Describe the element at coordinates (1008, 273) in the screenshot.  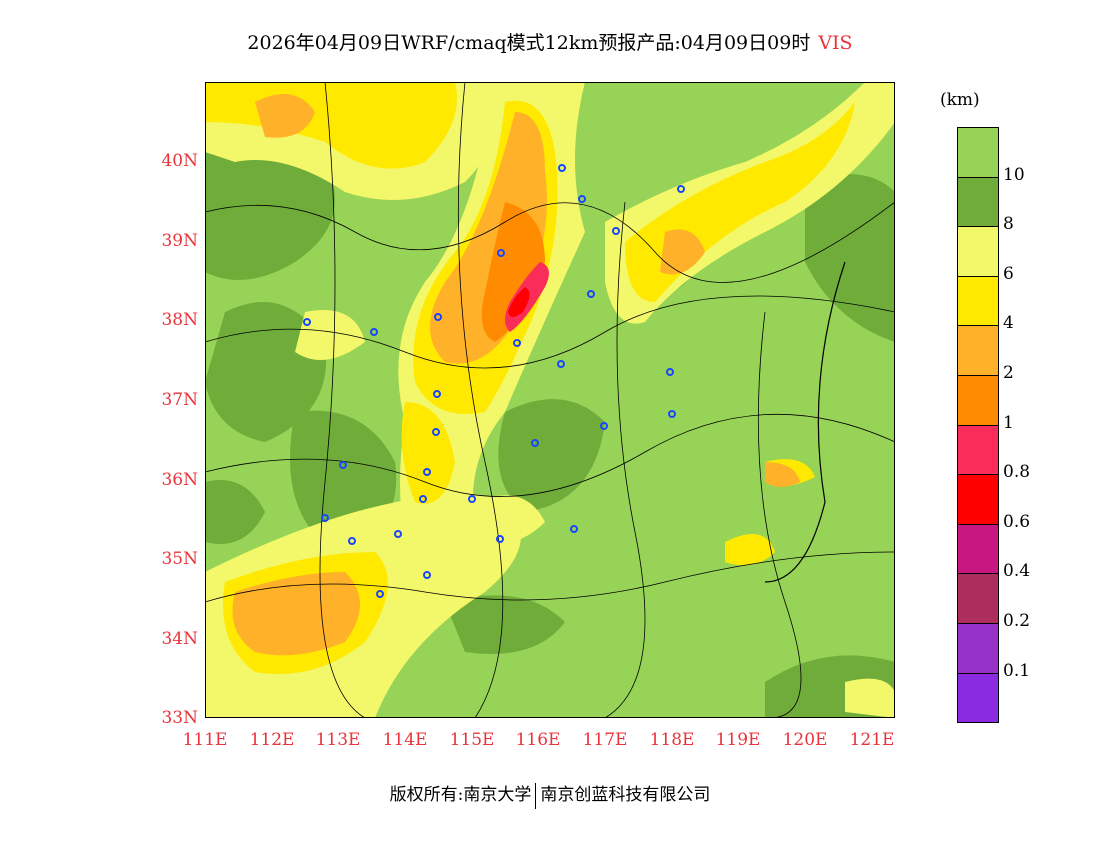
I see `colorbar-label: 6` at that location.